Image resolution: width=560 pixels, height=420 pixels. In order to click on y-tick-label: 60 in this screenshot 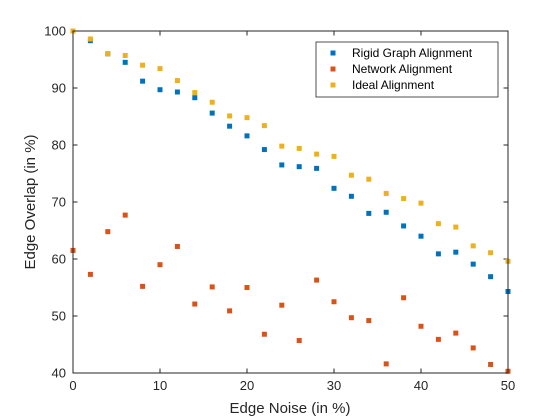, I will do `click(59, 259)`.